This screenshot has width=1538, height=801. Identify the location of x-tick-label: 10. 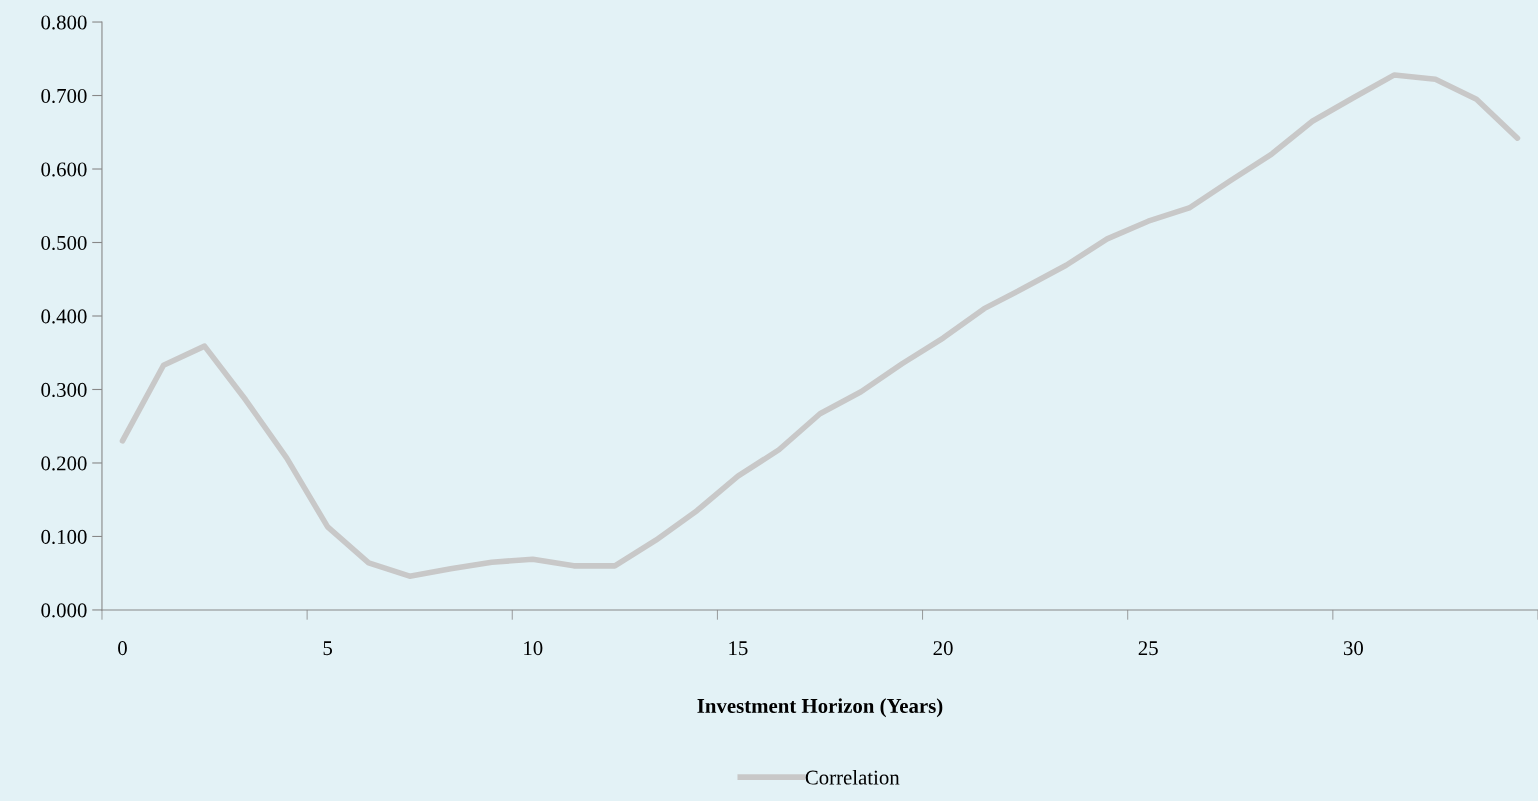
(533, 648).